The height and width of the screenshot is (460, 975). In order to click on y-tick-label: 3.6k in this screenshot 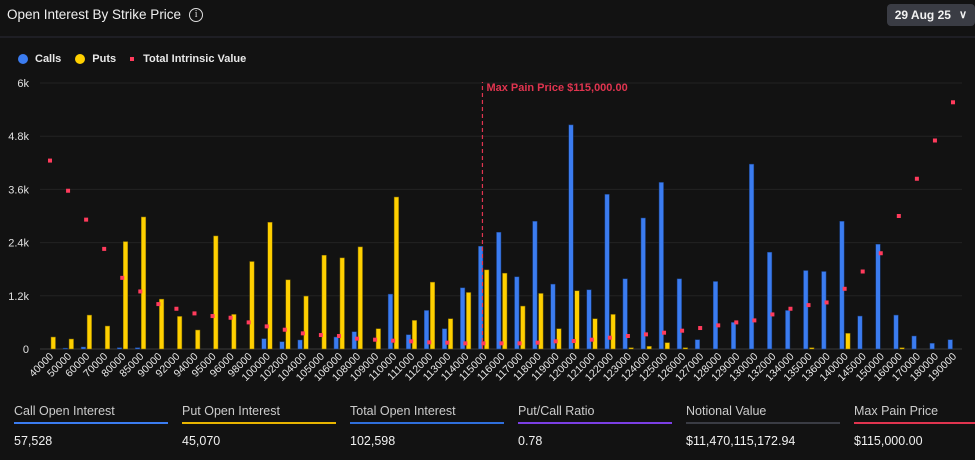, I will do `click(18, 190)`.